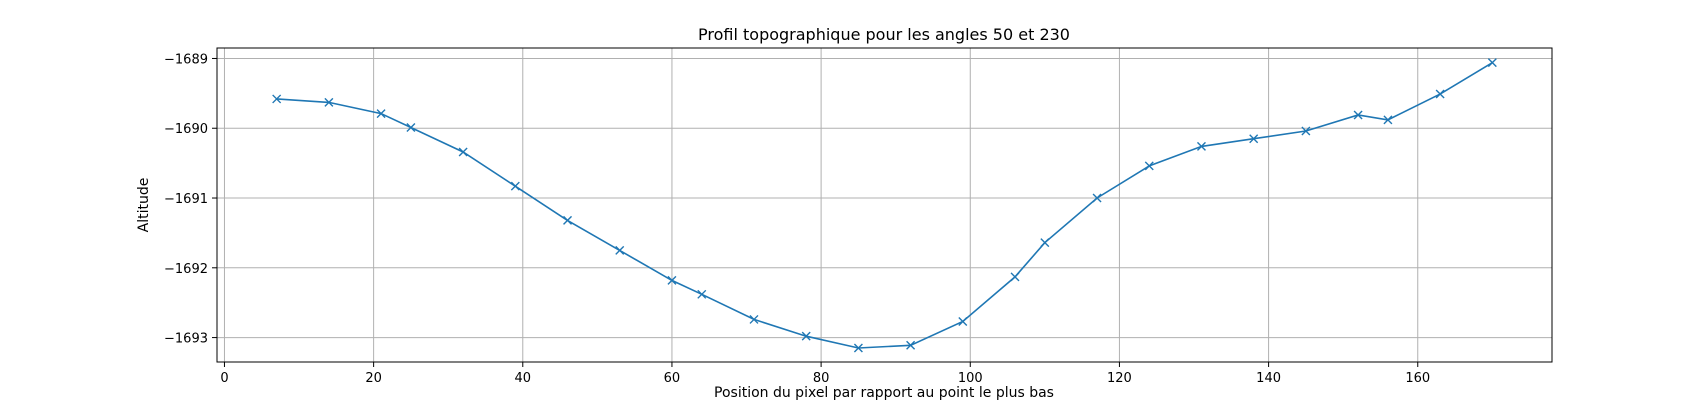  Describe the element at coordinates (373, 378) in the screenshot. I see `x-tick-label: 20` at that location.